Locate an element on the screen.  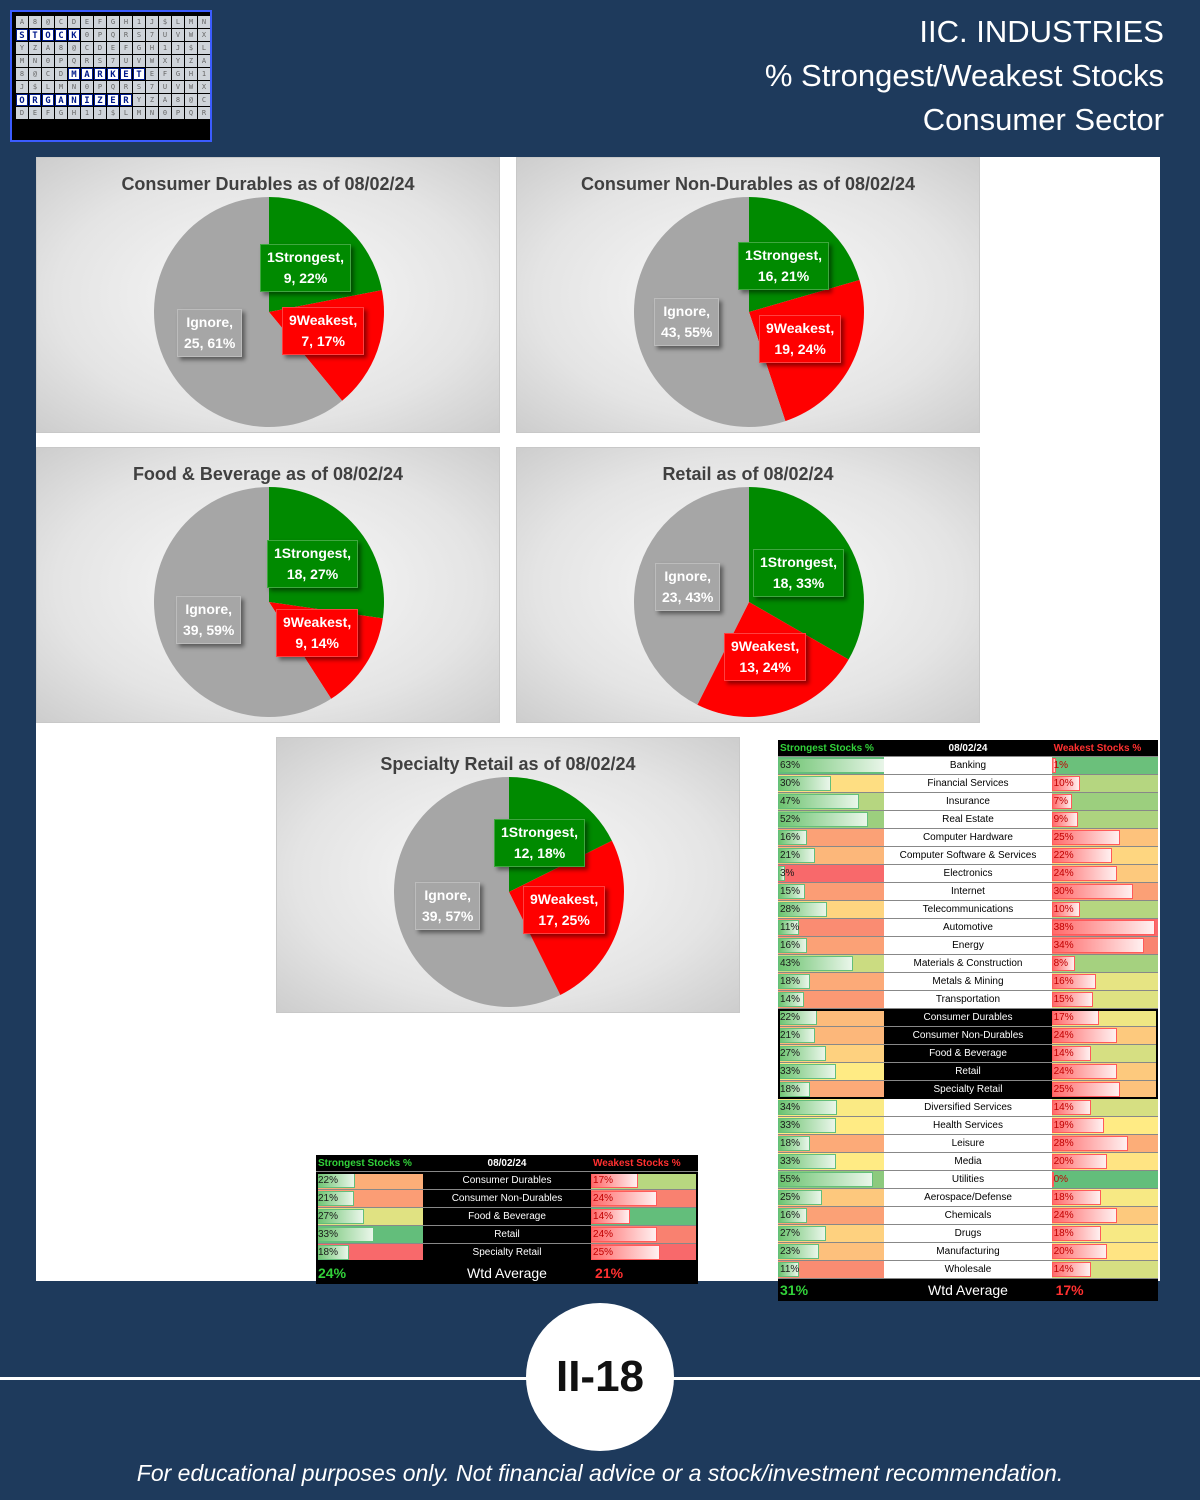
weakest-pct-value: 0% is located at coordinates (1061, 1179).